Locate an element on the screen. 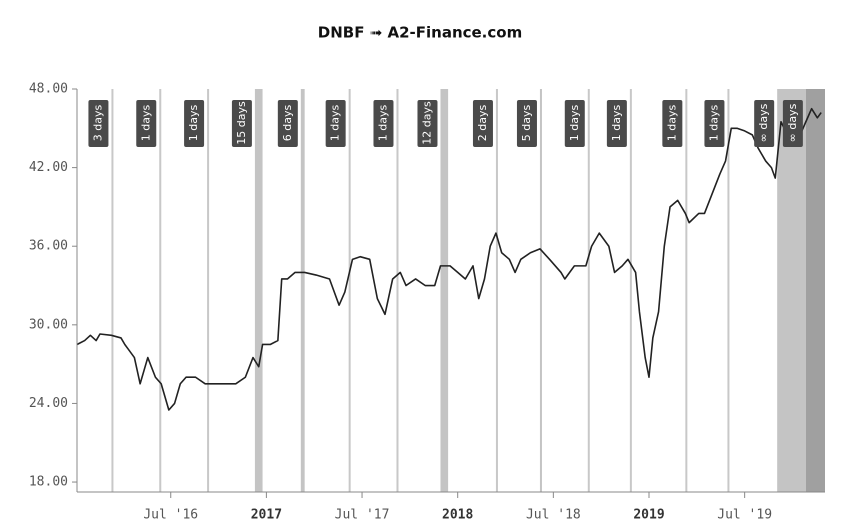 This screenshot has height=526, width=850. event-label: 2 days is located at coordinates (482, 123).